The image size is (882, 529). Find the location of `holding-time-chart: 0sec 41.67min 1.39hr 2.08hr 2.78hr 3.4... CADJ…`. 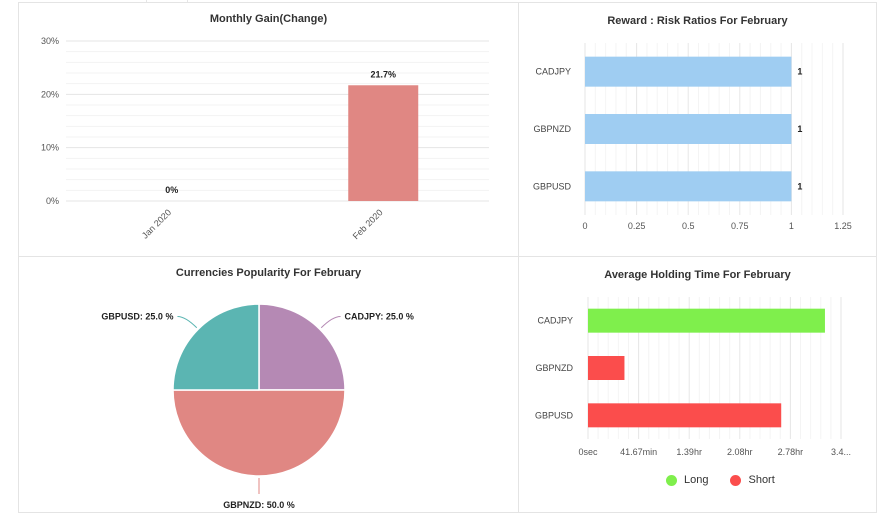

holding-time-chart: 0sec 41.67min 1.39hr 2.08hr 2.78hr 3.4... CADJ… is located at coordinates (693, 377).